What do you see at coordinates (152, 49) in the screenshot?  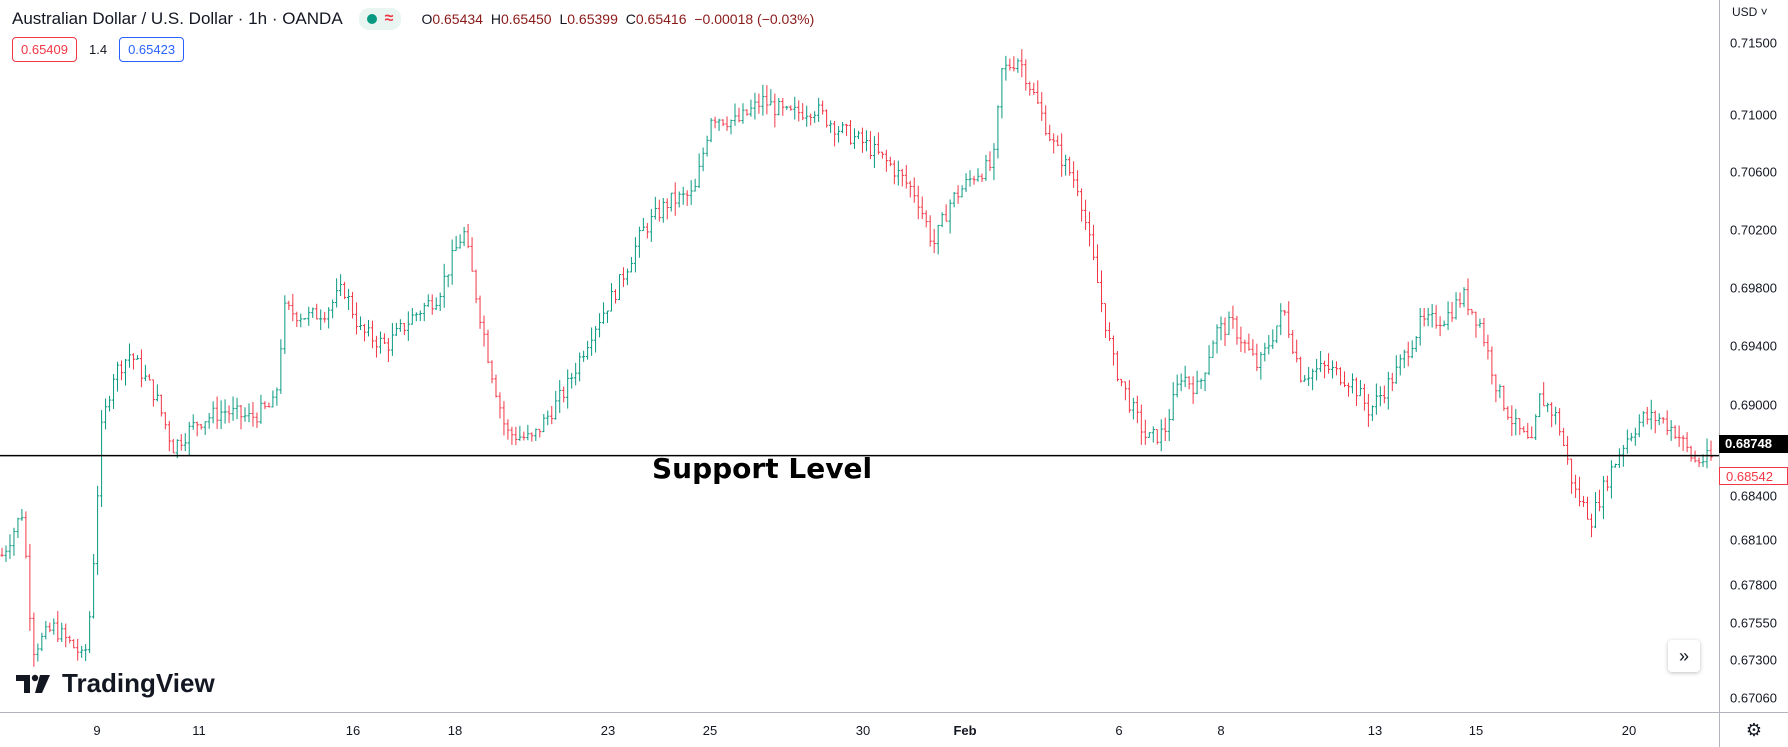 I see `buy-button: 0.65423` at bounding box center [152, 49].